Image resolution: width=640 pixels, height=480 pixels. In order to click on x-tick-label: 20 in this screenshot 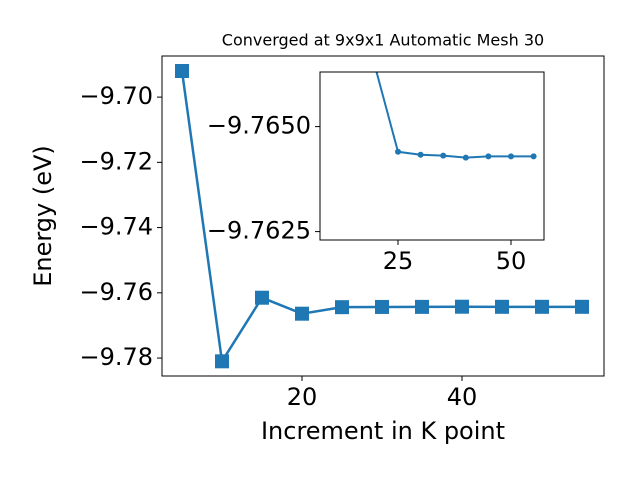, I will do `click(302, 397)`.